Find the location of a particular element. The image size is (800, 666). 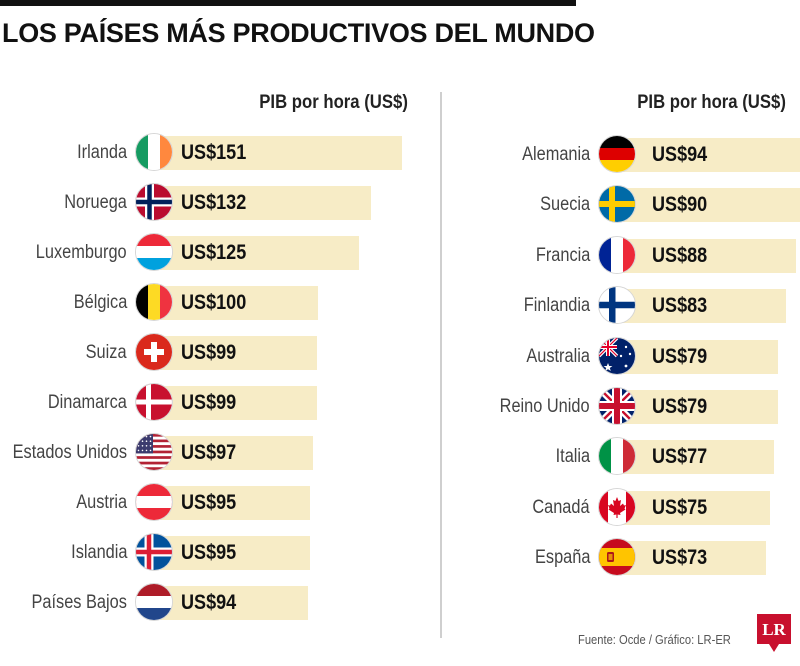

country-label: Estados Unidos is located at coordinates (69, 452).